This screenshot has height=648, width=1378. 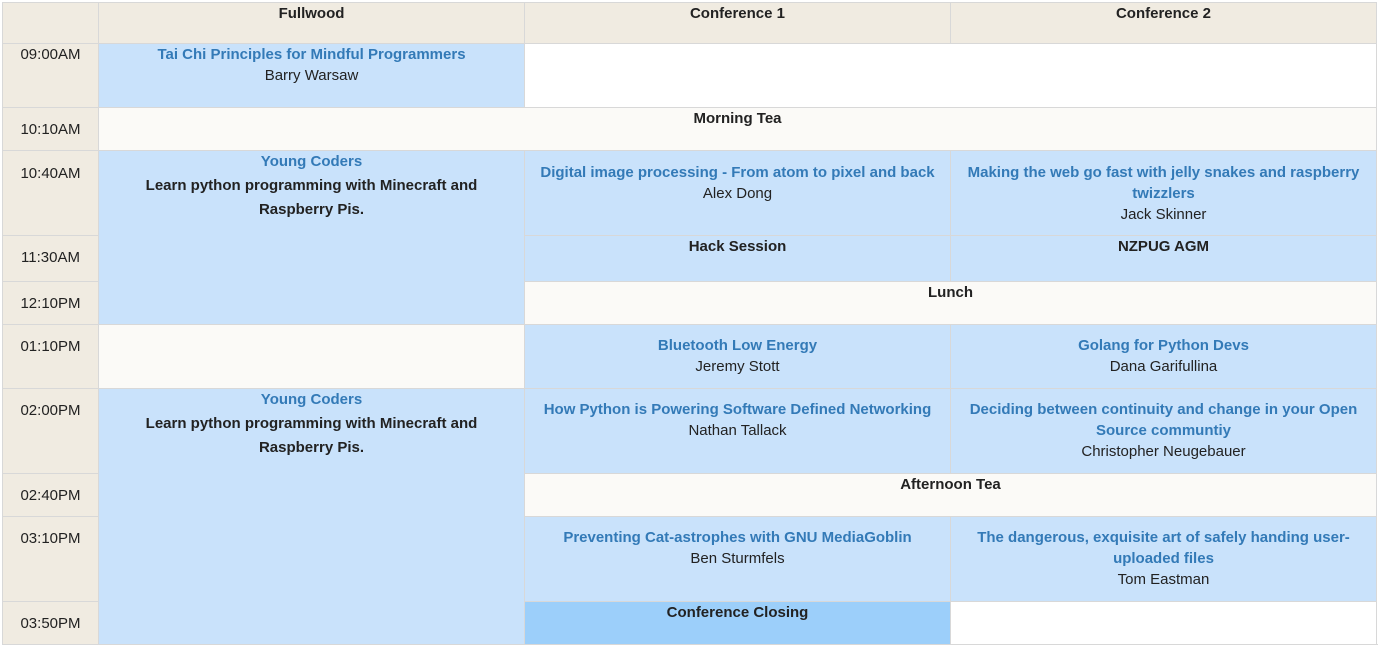 What do you see at coordinates (1163, 23) in the screenshot?
I see `room-header-conference-2: Conference 2` at bounding box center [1163, 23].